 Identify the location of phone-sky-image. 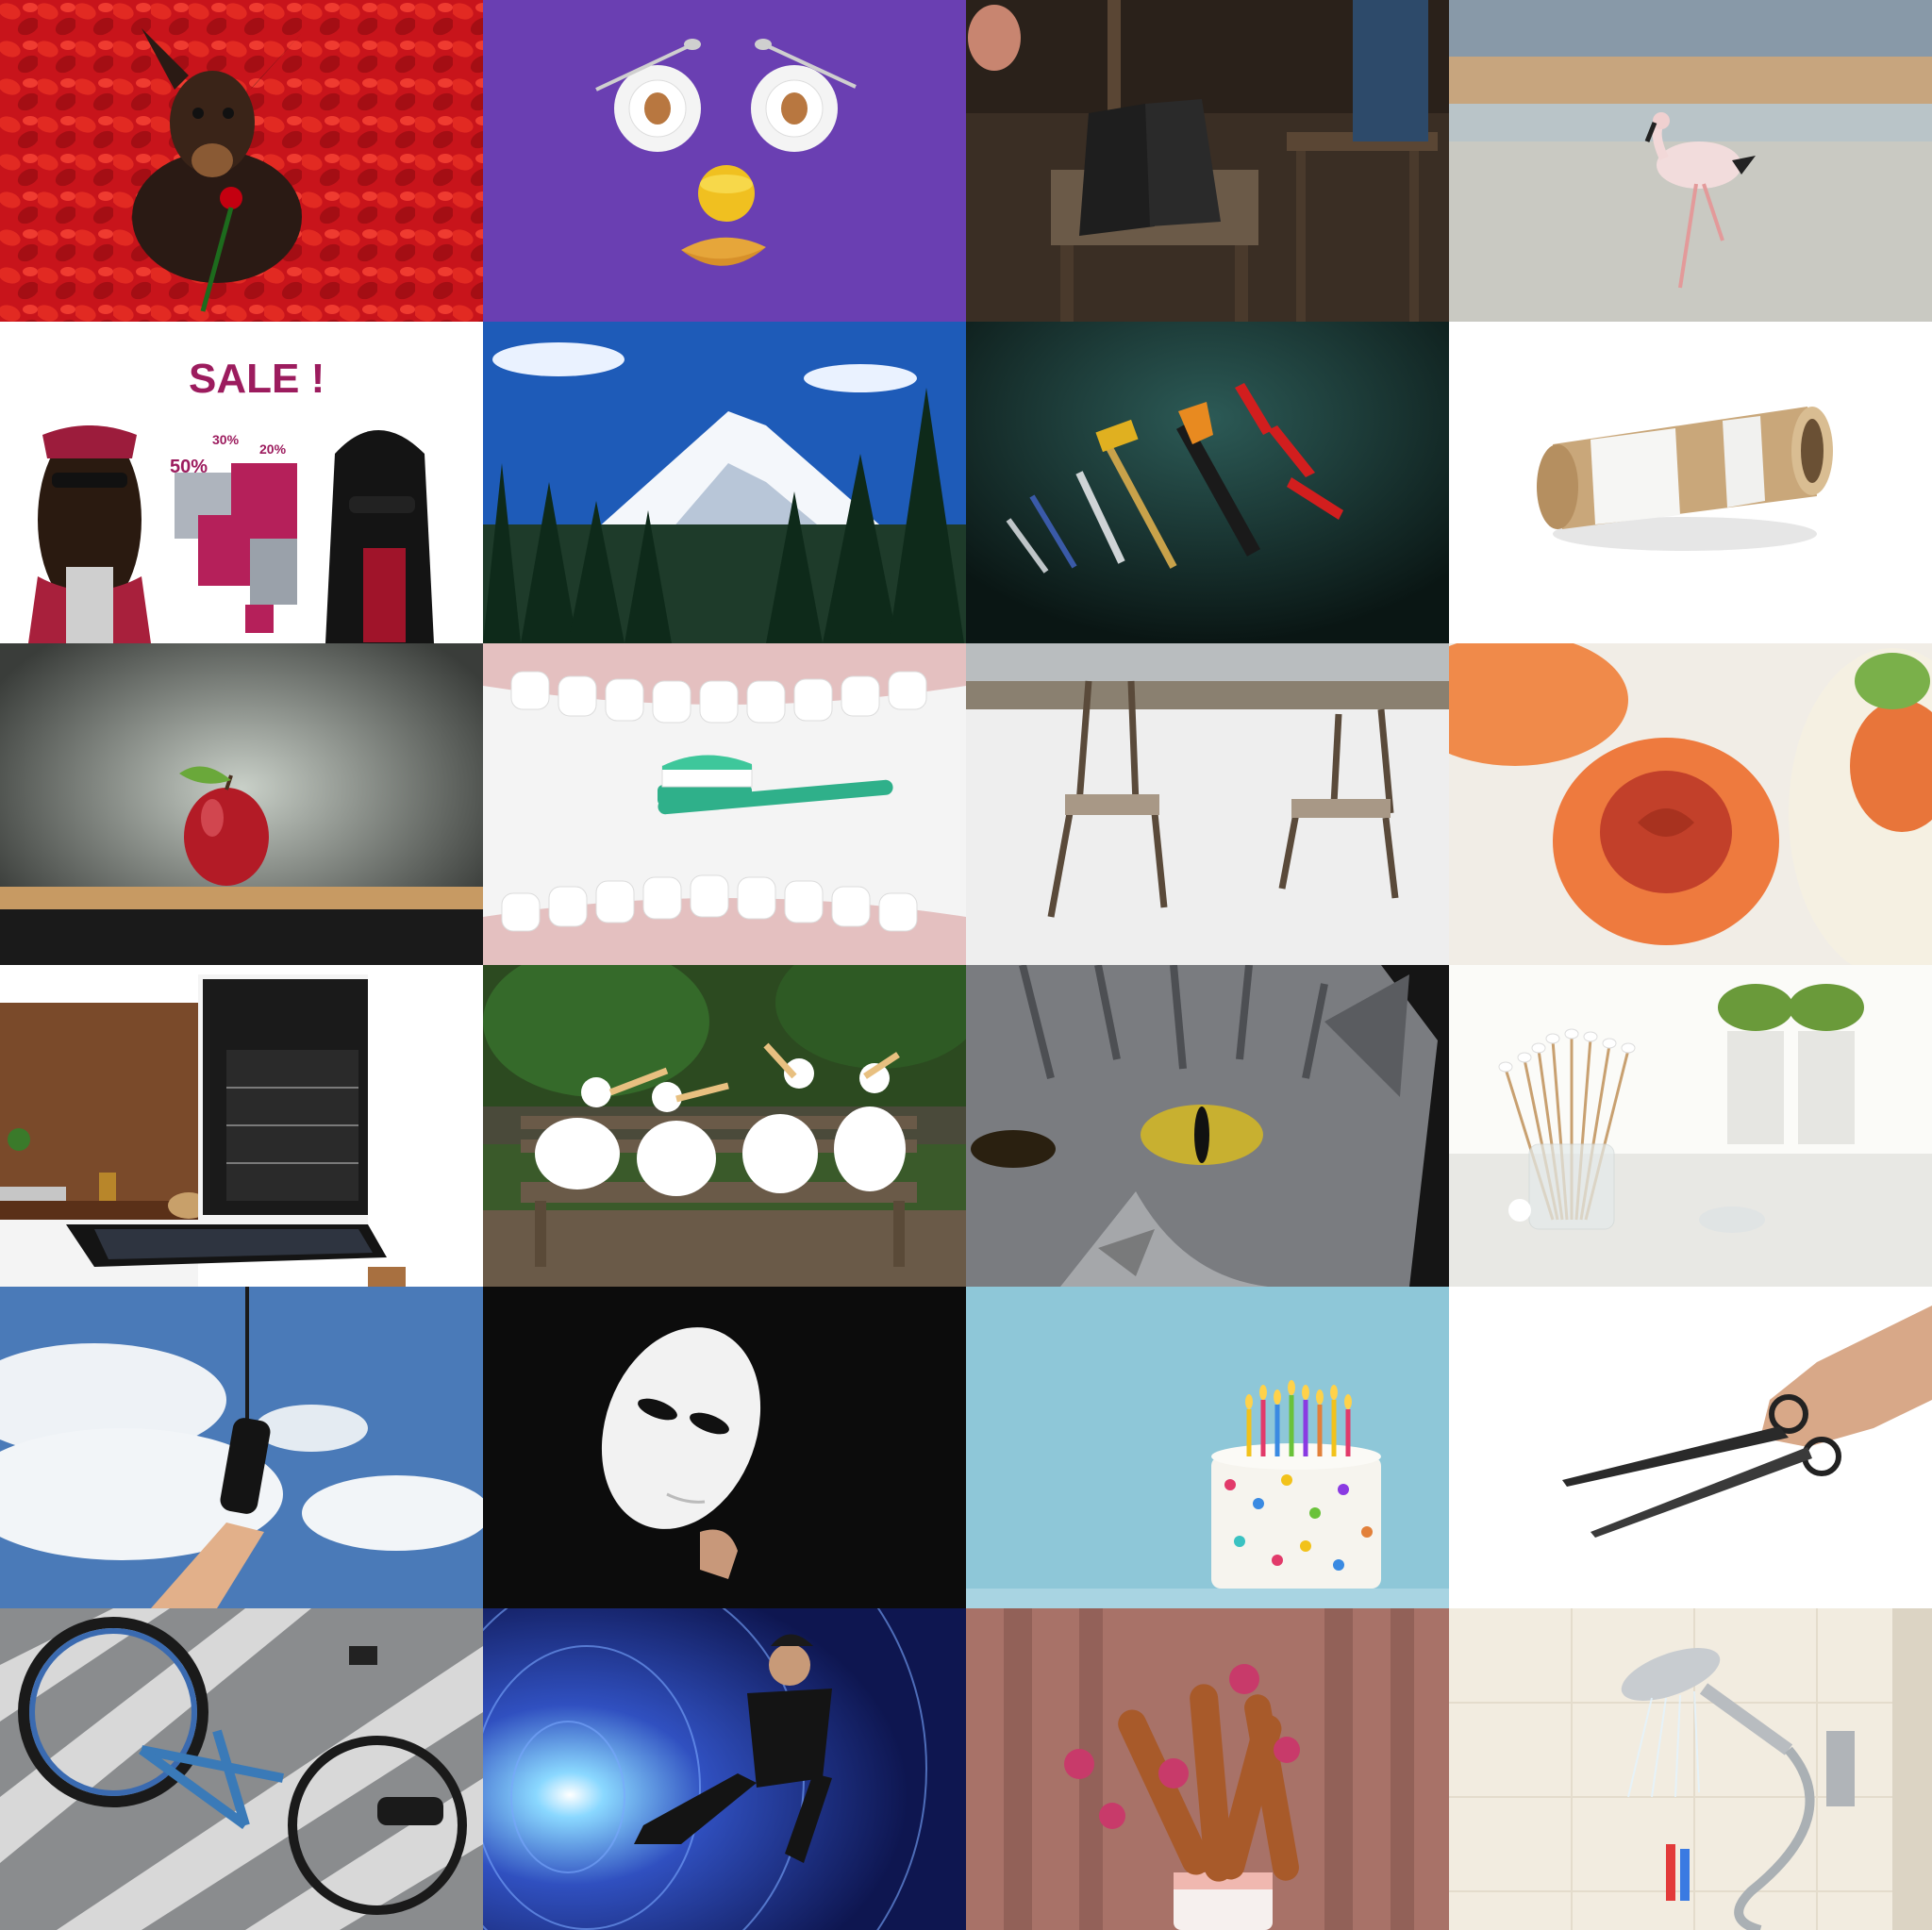
(241, 1447).